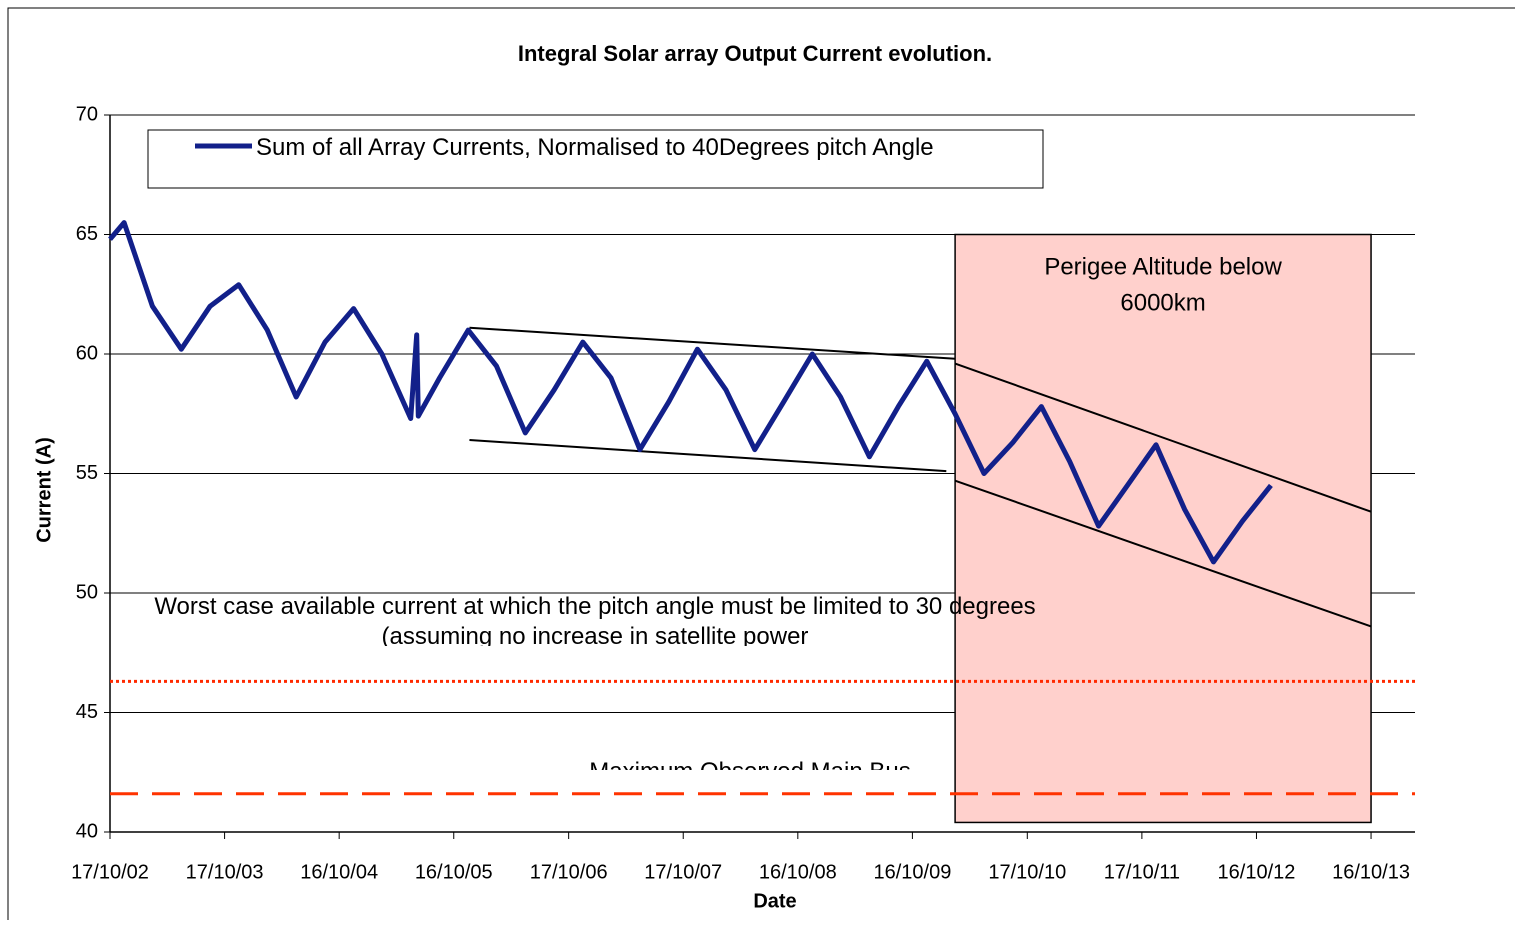 The width and height of the screenshot is (1520, 930). What do you see at coordinates (87, 473) in the screenshot?
I see `y-tick-label: 55` at bounding box center [87, 473].